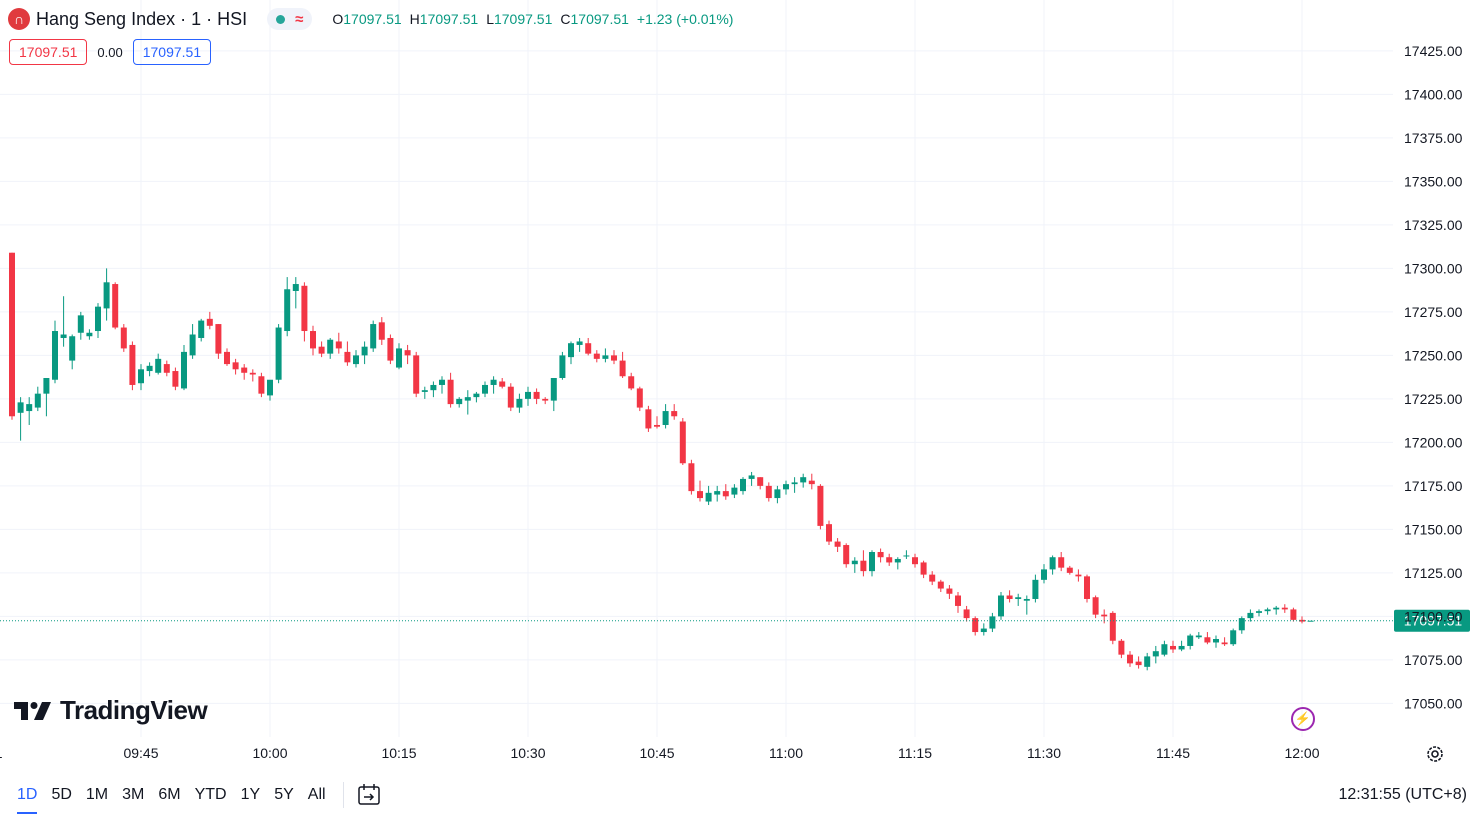 This screenshot has height=816, width=1473. What do you see at coordinates (449, 19) in the screenshot?
I see `ohlc-high-value: 17097.51` at bounding box center [449, 19].